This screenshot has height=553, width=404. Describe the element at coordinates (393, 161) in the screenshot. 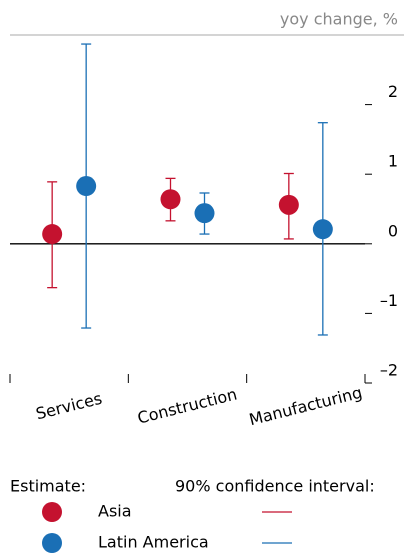

I see `y-tick-label: 1` at that location.